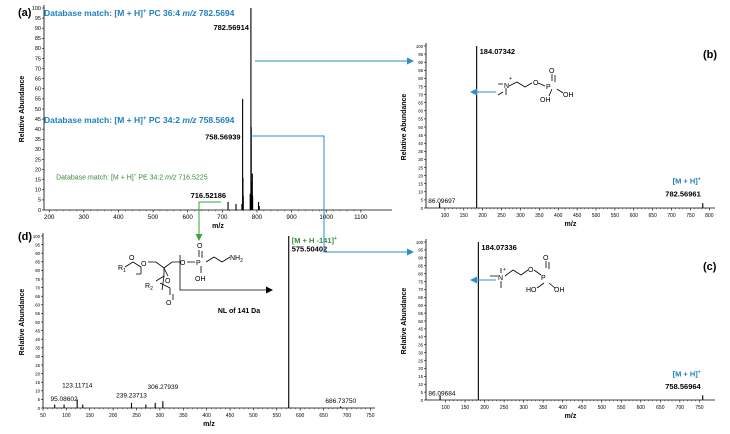 This screenshot has width=730, height=434. I want to click on oxygen-ester-b: O, so click(536, 83).